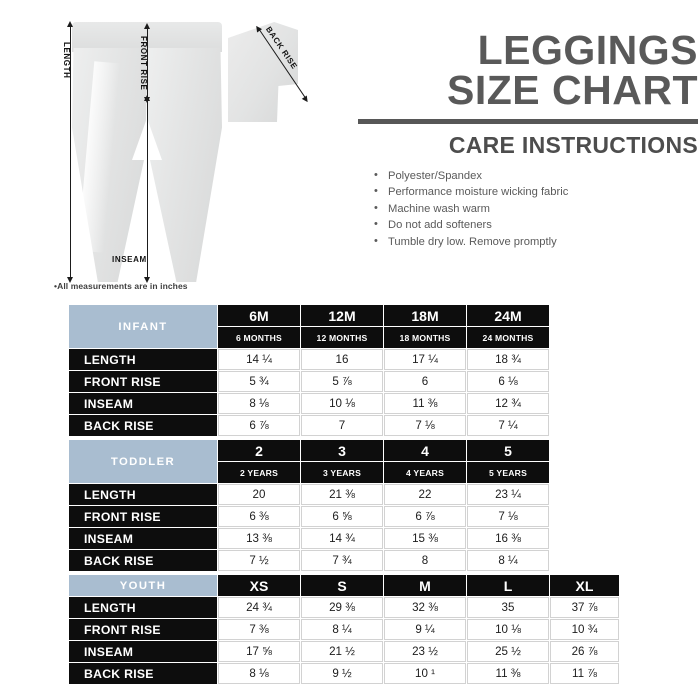 This screenshot has height=700, width=700. What do you see at coordinates (342, 472) in the screenshot?
I see `sub-size-header: 3 YEARS` at bounding box center [342, 472].